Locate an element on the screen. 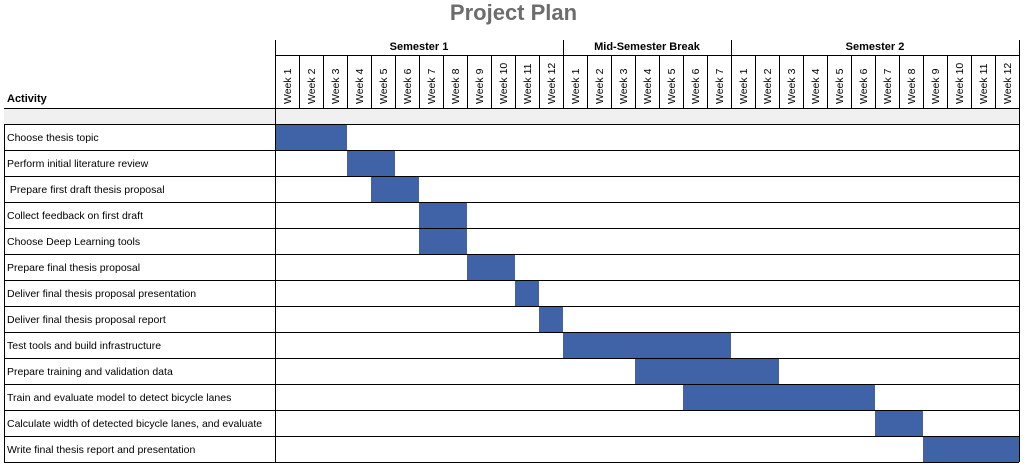 This screenshot has width=1027, height=470. phase-label: Semester 1 is located at coordinates (419, 47).